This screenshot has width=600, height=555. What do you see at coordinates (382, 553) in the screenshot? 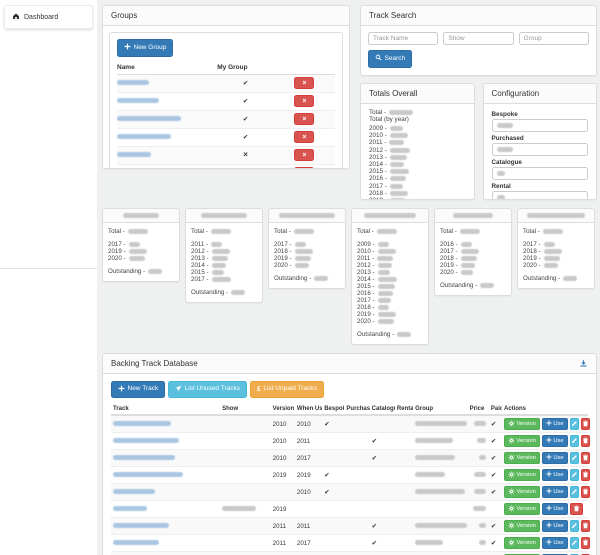
I see `catalogue-cell: ✔` at bounding box center [382, 553].